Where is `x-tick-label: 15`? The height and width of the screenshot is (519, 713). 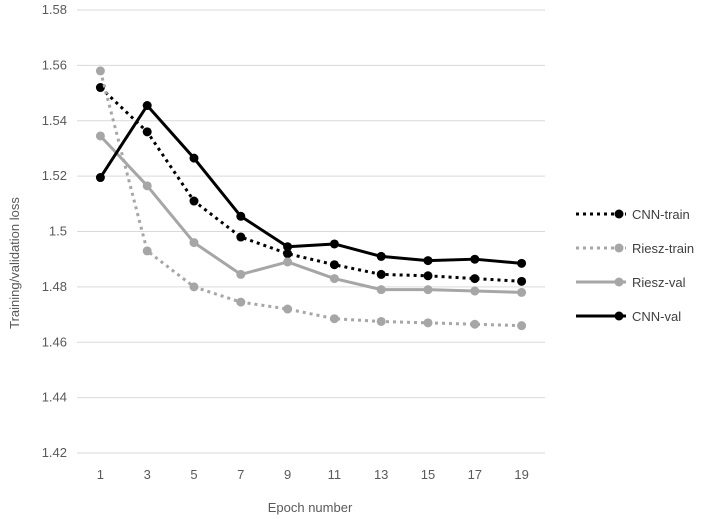
x-tick-label: 15 is located at coordinates (428, 474).